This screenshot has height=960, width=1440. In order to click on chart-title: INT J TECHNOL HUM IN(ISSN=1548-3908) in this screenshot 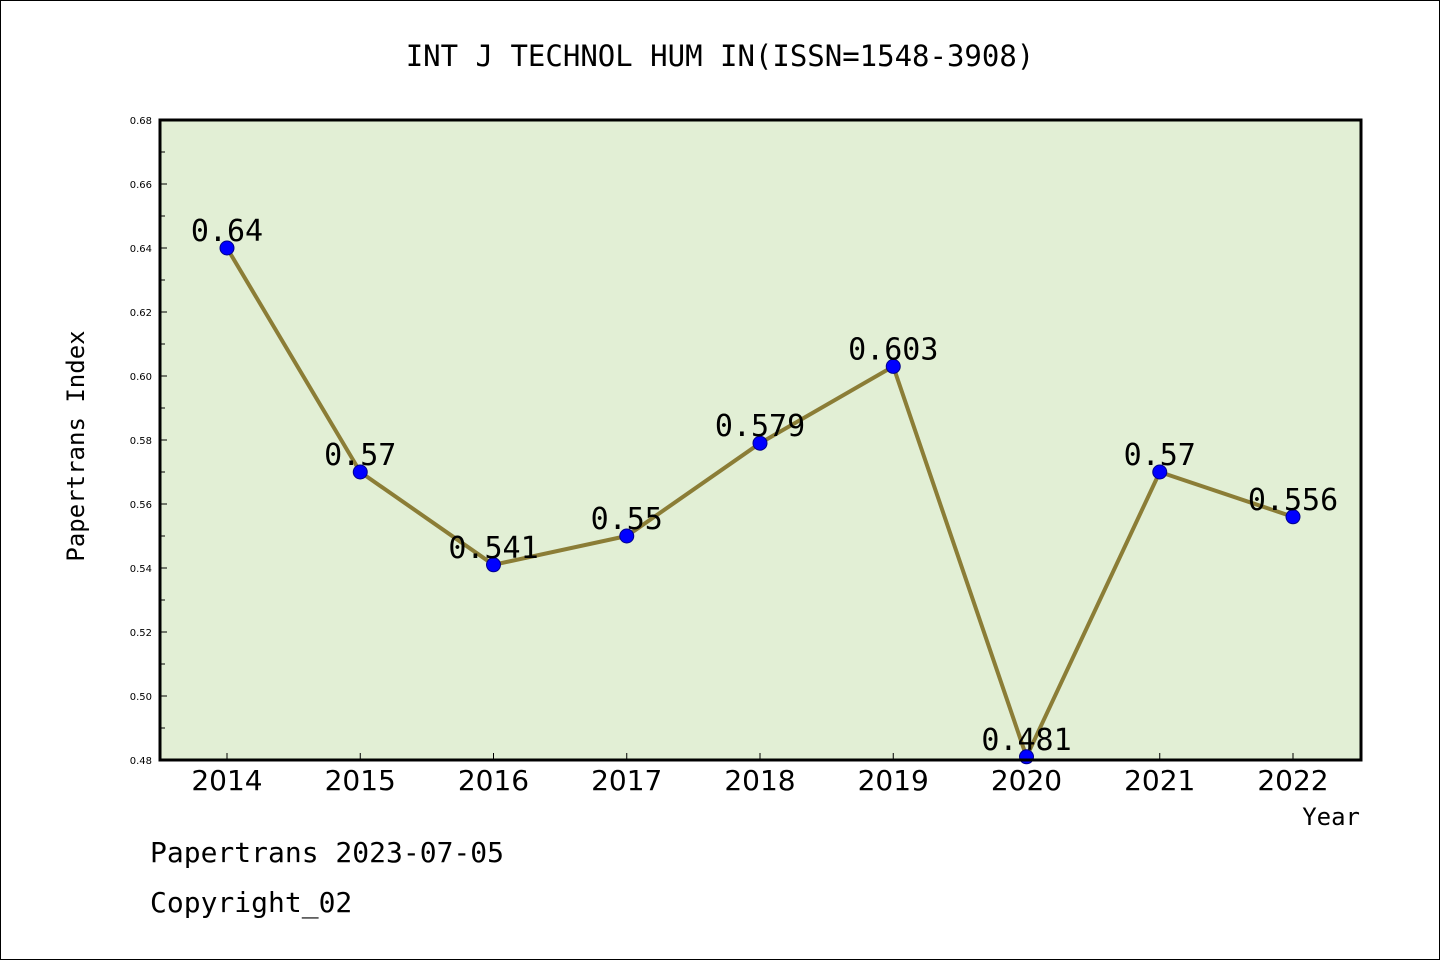, I will do `click(720, 56)`.